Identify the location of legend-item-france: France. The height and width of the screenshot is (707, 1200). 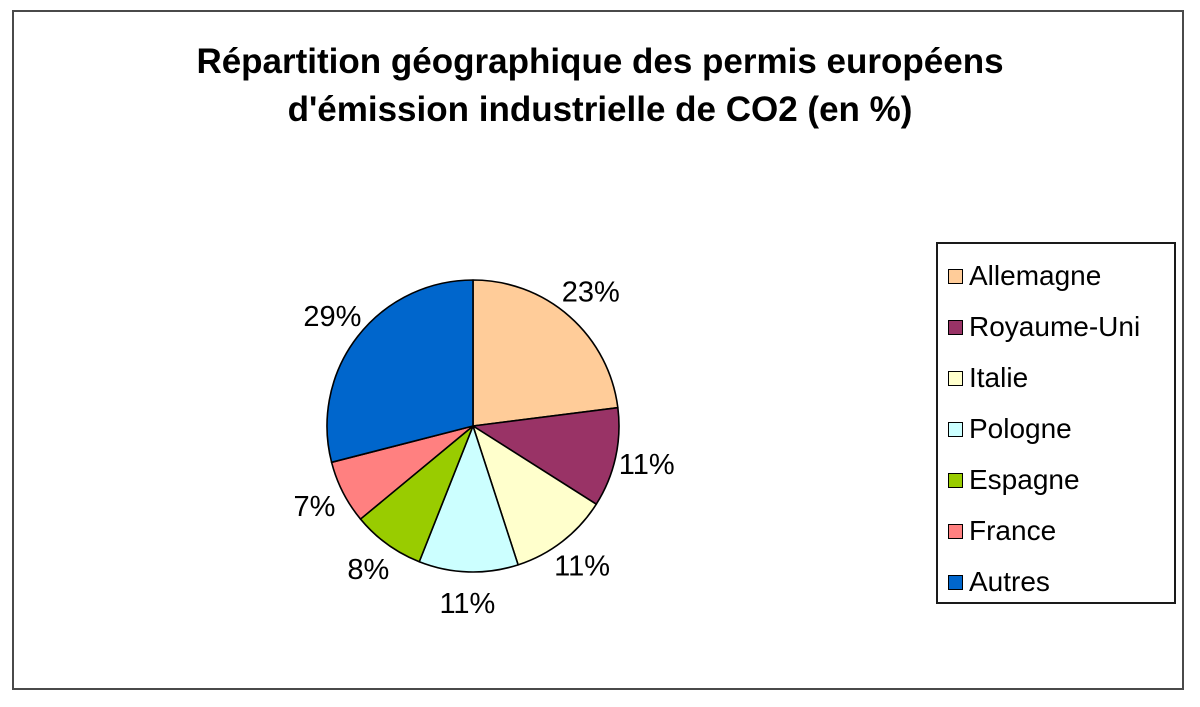
(1002, 531).